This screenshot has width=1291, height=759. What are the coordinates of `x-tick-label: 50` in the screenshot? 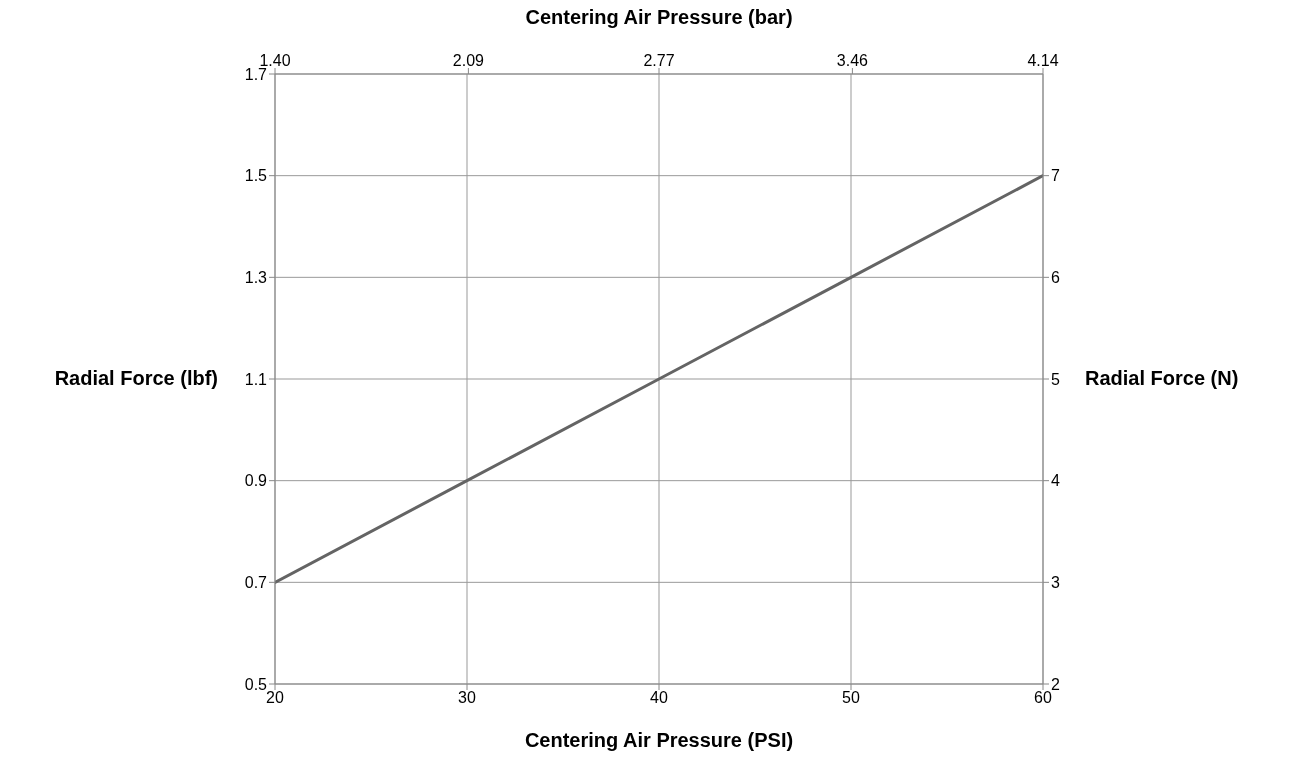 It's located at (851, 698).